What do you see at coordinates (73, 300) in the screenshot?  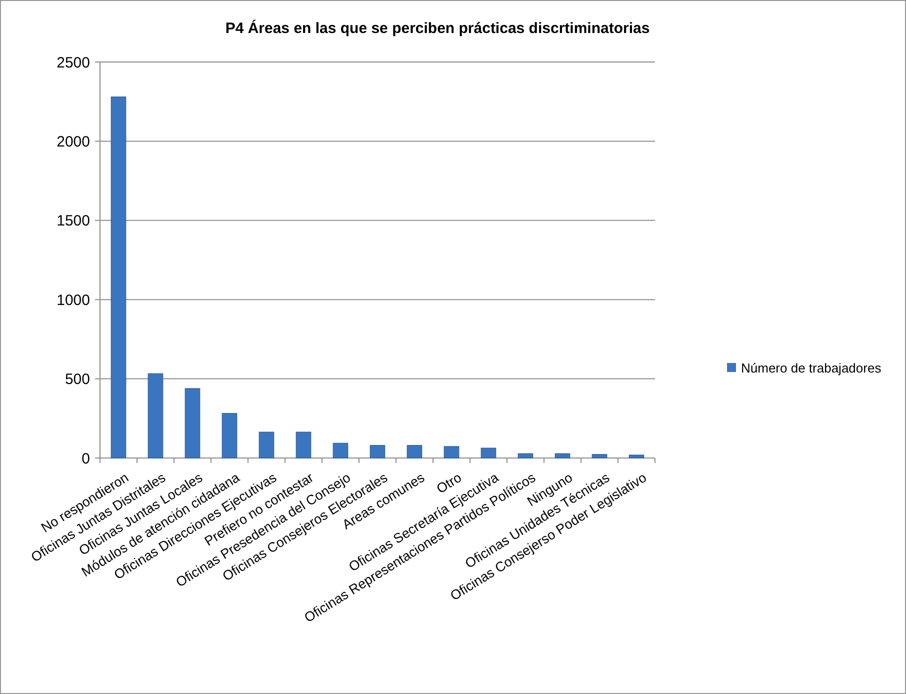 I see `y-tick-label: 1000` at bounding box center [73, 300].